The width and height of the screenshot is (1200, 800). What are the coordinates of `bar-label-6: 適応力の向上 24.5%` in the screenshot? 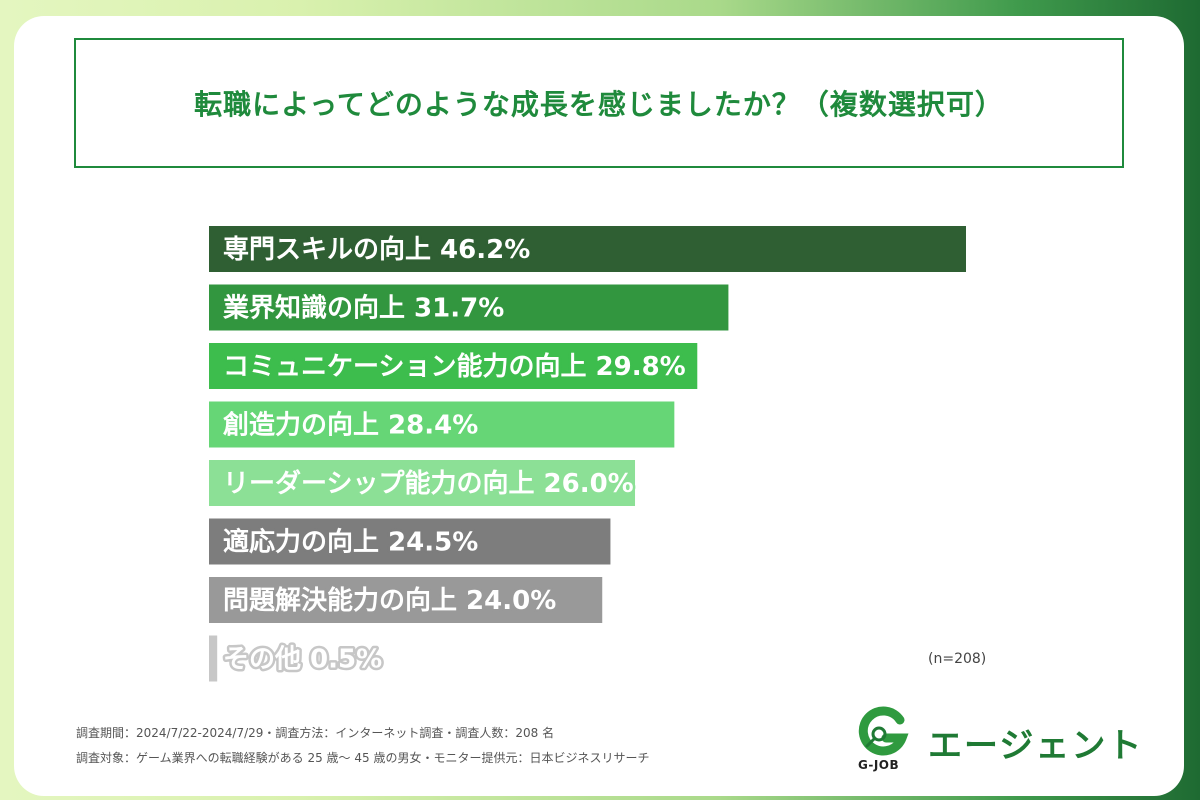 It's located at (350, 542).